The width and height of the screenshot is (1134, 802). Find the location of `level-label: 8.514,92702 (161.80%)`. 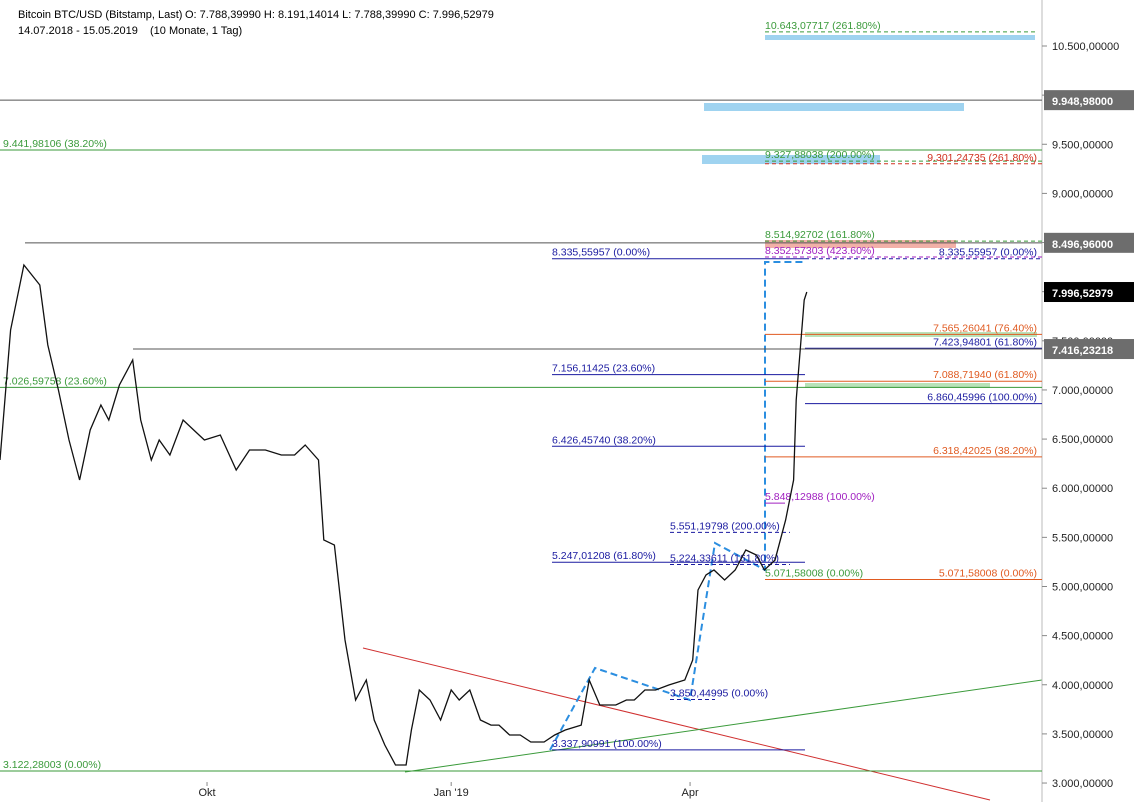

level-label: 8.514,92702 (161.80%) is located at coordinates (820, 235).